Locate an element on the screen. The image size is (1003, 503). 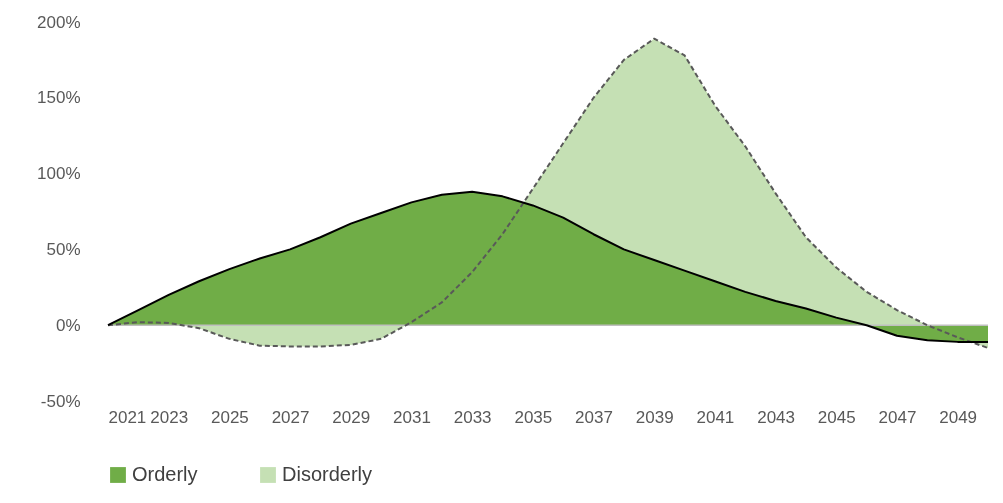
y-tick-label: 100% is located at coordinates (59, 174).